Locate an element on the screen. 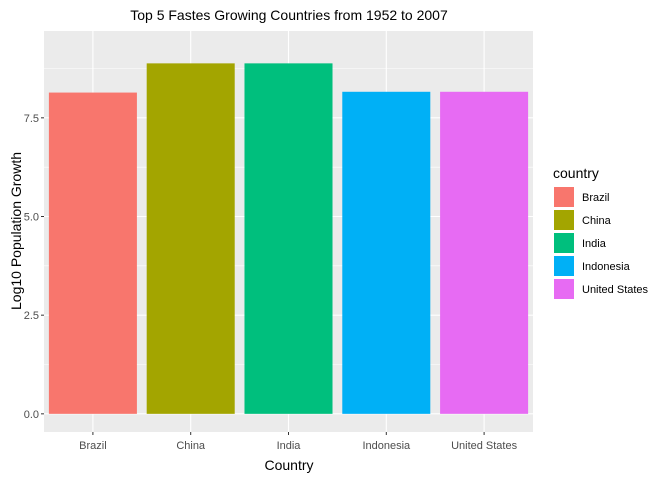 The height and width of the screenshot is (480, 672). x-tick-label: United States is located at coordinates (484, 446).